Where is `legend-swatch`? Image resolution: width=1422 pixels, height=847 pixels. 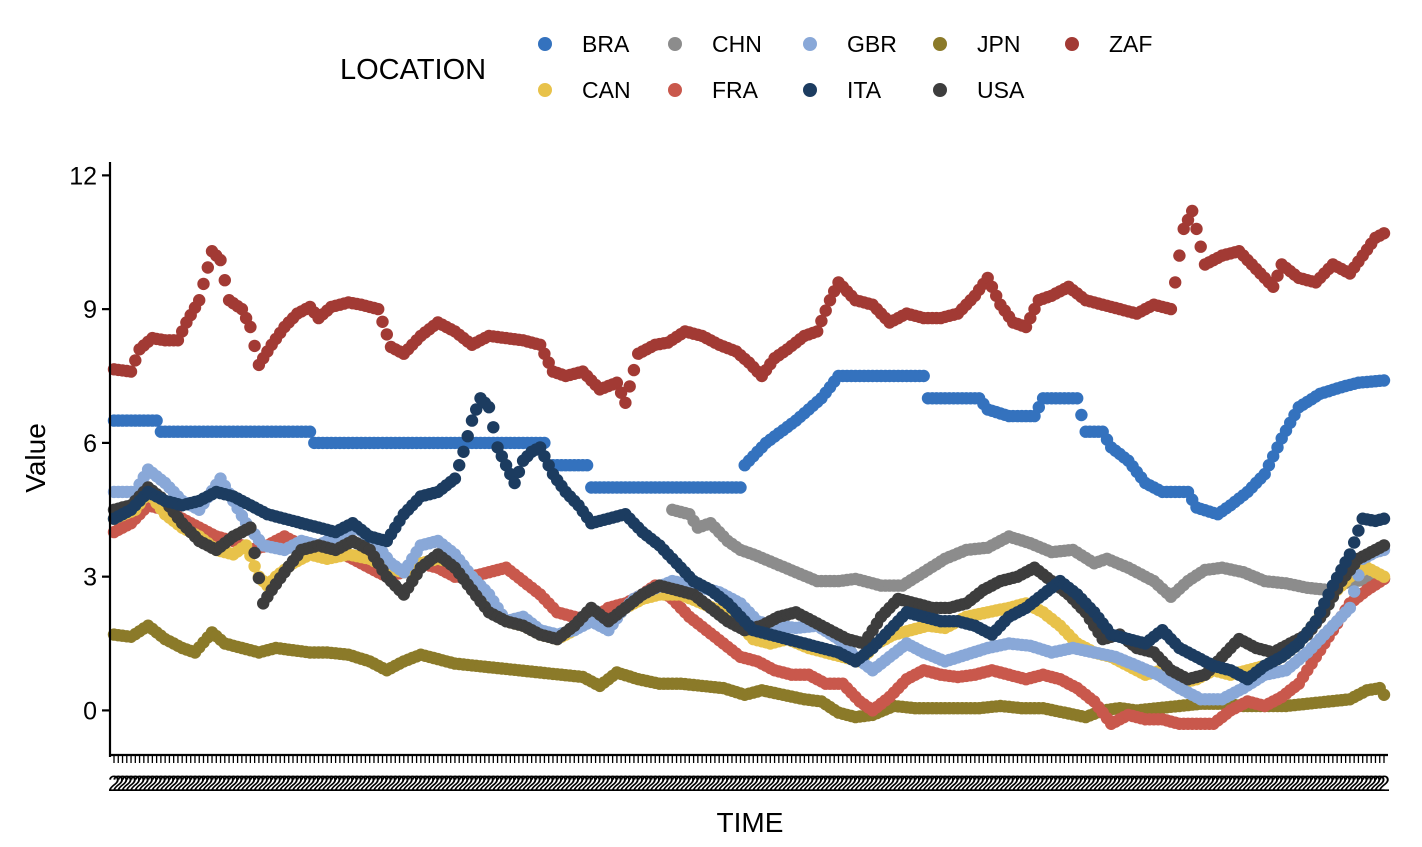
legend-swatch is located at coordinates (940, 44).